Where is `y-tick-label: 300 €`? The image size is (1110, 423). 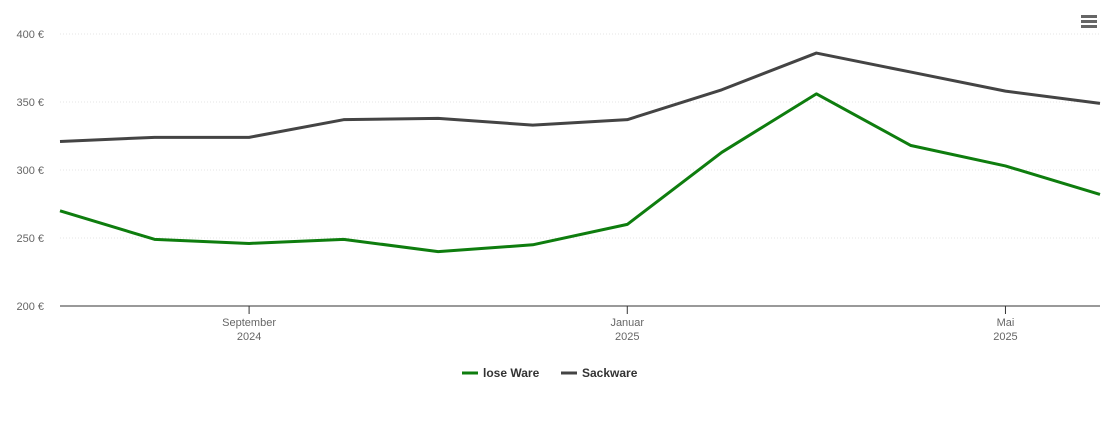
y-tick-label: 300 € is located at coordinates (30, 171).